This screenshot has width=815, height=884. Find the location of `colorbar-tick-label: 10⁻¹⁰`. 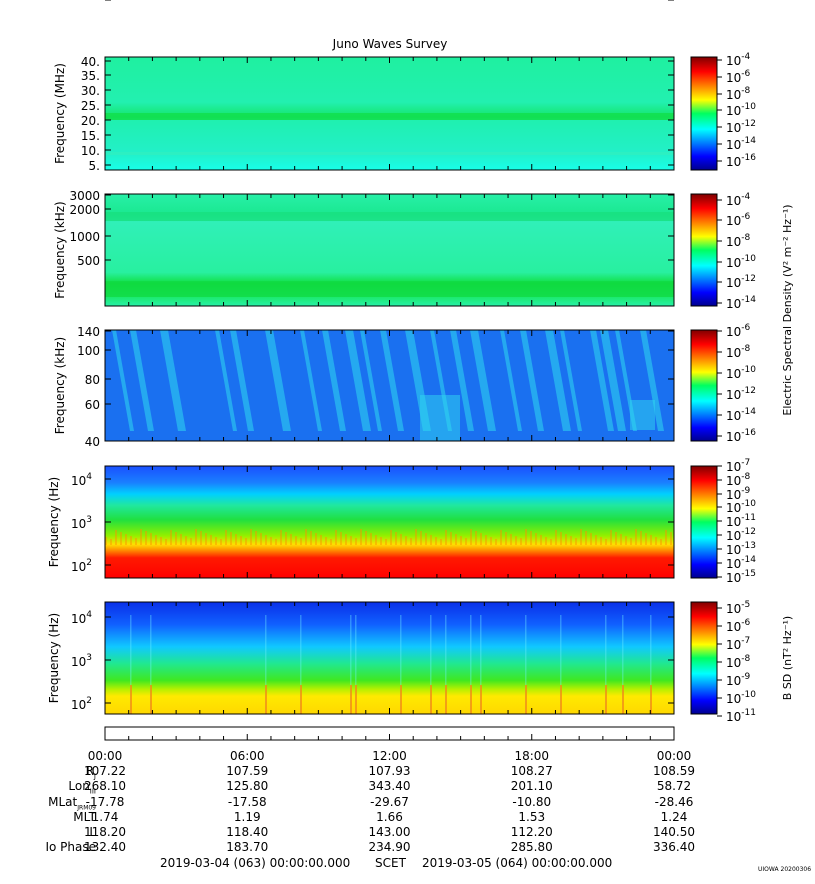

colorbar-tick-label: 10⁻¹⁰ is located at coordinates (741, 698).